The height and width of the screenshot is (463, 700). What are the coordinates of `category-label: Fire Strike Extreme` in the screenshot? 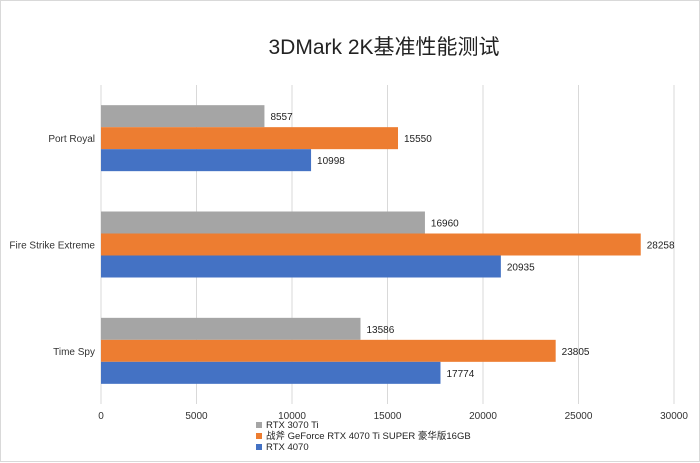 It's located at (52, 246).